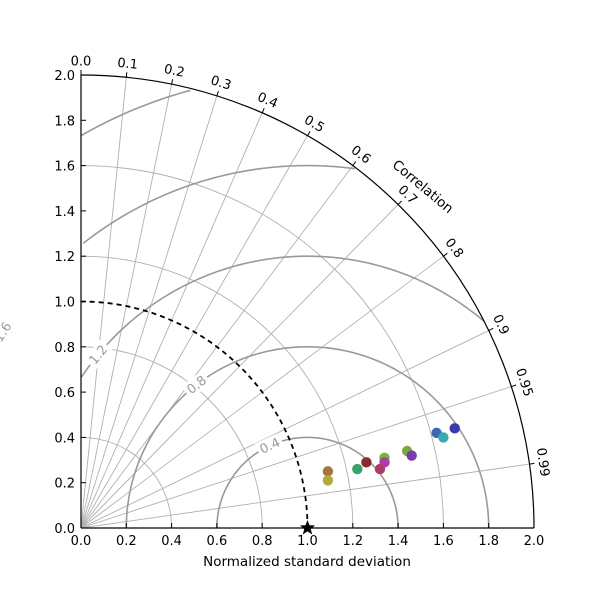  Describe the element at coordinates (64, 529) in the screenshot. I see `y-tick-label: 0.0` at that location.